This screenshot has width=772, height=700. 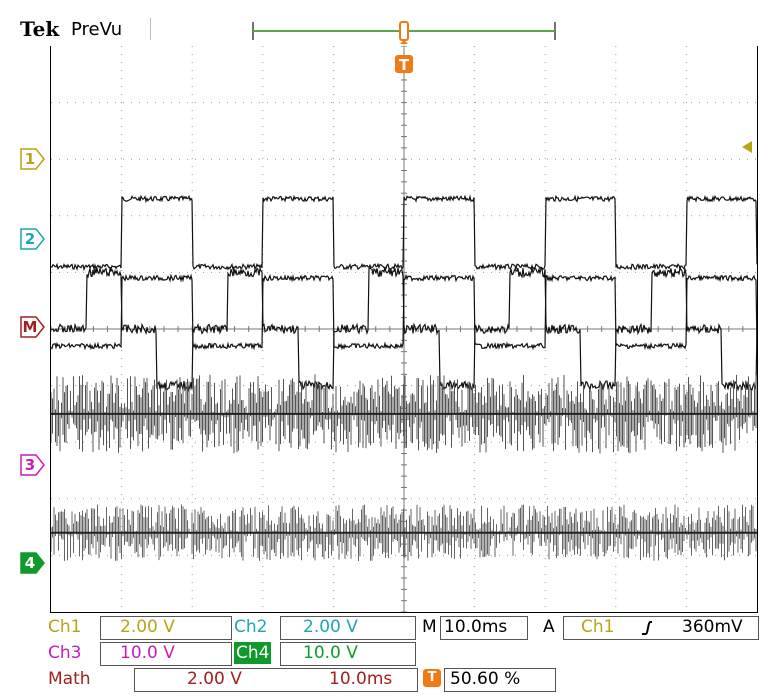 I want to click on ch2-scale: 2.00 V, so click(x=330, y=627).